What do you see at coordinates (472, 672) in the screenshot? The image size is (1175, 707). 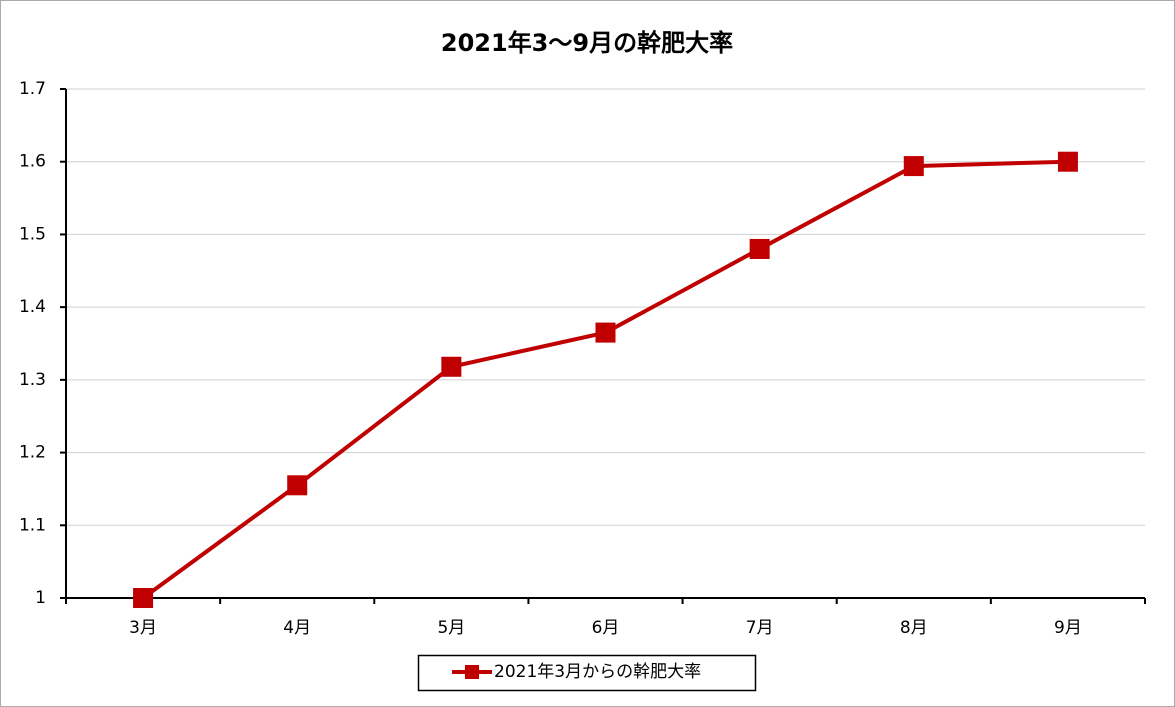 I see `legend-marker` at bounding box center [472, 672].